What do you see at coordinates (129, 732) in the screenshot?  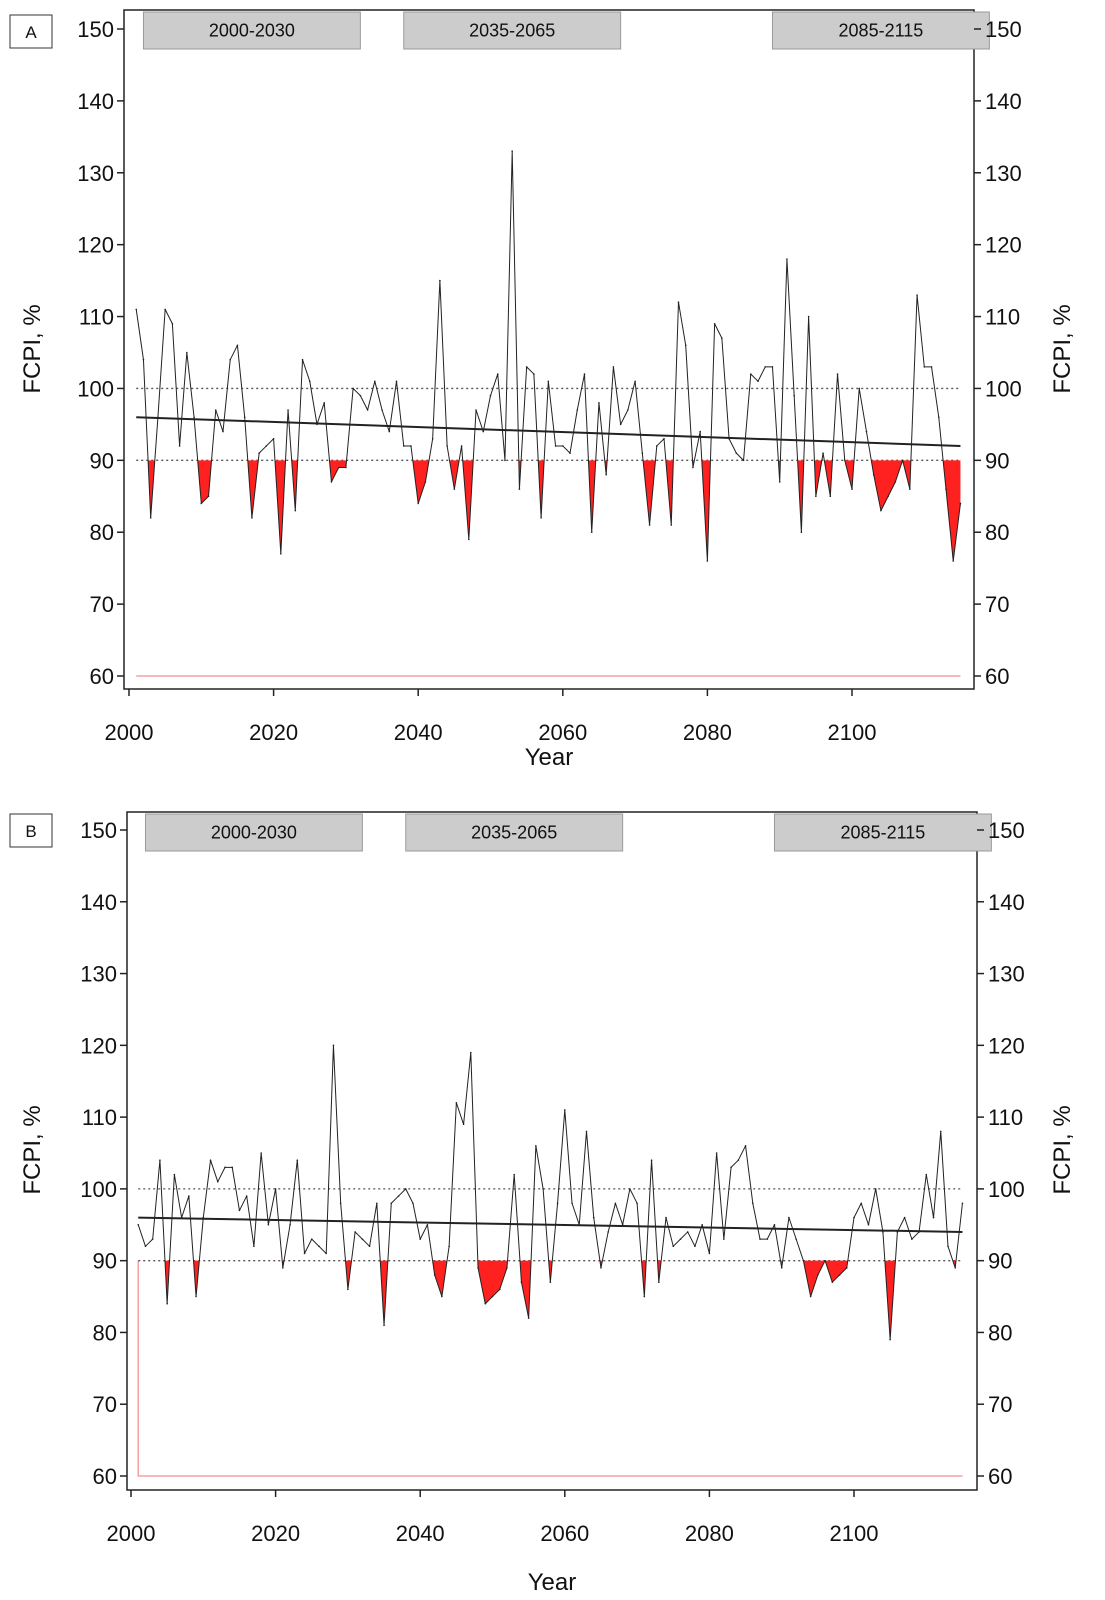 I see `x-tick-label: 2000` at bounding box center [129, 732].